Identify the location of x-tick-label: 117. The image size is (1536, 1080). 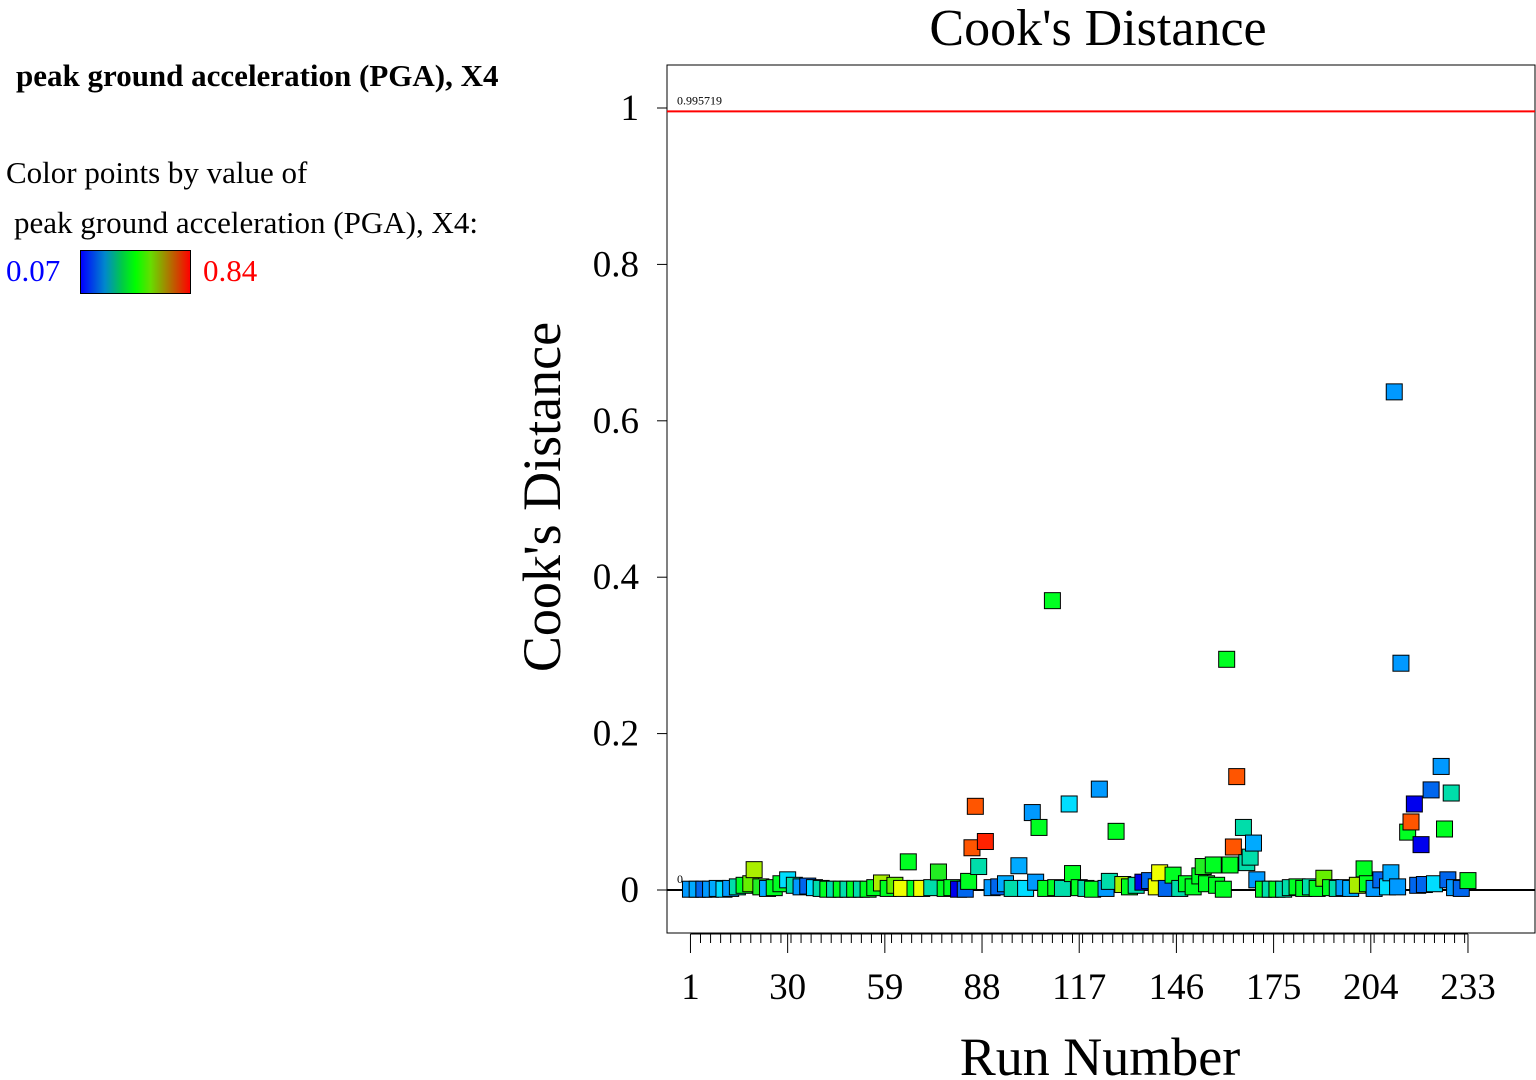
(1079, 987).